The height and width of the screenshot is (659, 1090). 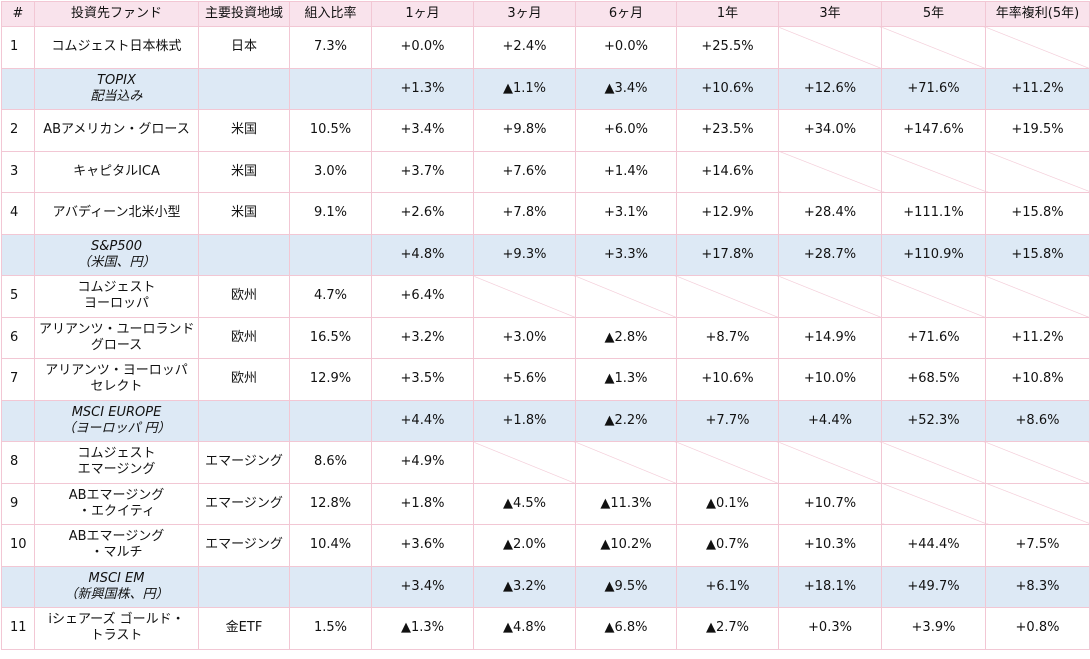 I want to click on name-line: コムジェスト日本株式, so click(x=116, y=47).